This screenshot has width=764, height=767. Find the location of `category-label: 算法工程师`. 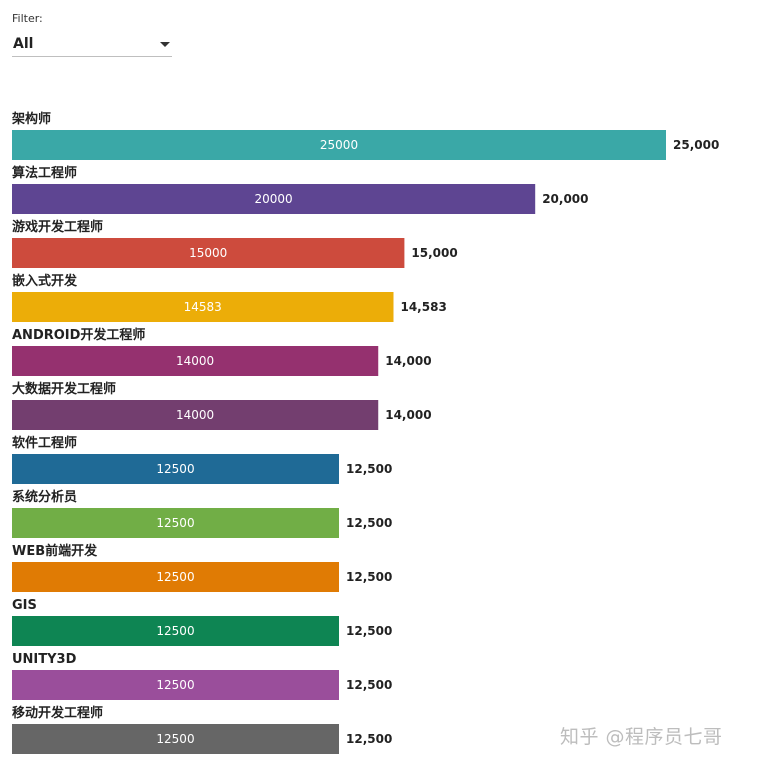

category-label: 算法工程师 is located at coordinates (44, 173).